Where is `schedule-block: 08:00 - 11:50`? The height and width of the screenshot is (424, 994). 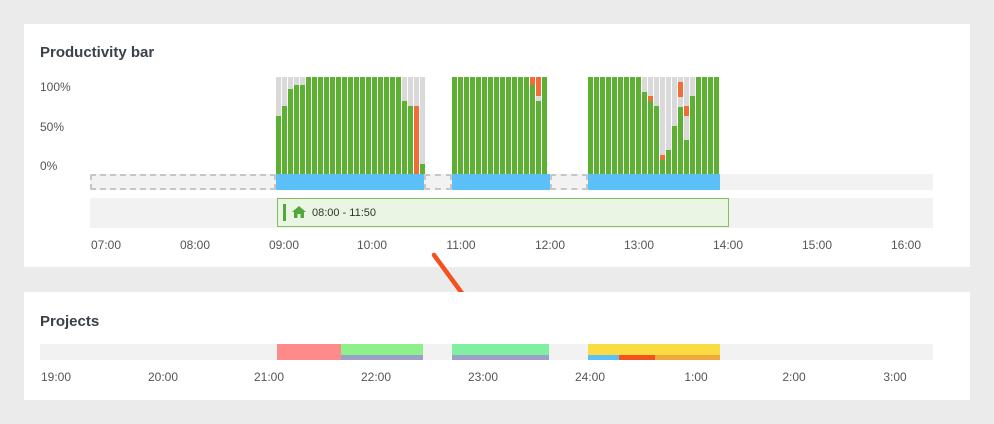 schedule-block: 08:00 - 11:50 is located at coordinates (503, 212).